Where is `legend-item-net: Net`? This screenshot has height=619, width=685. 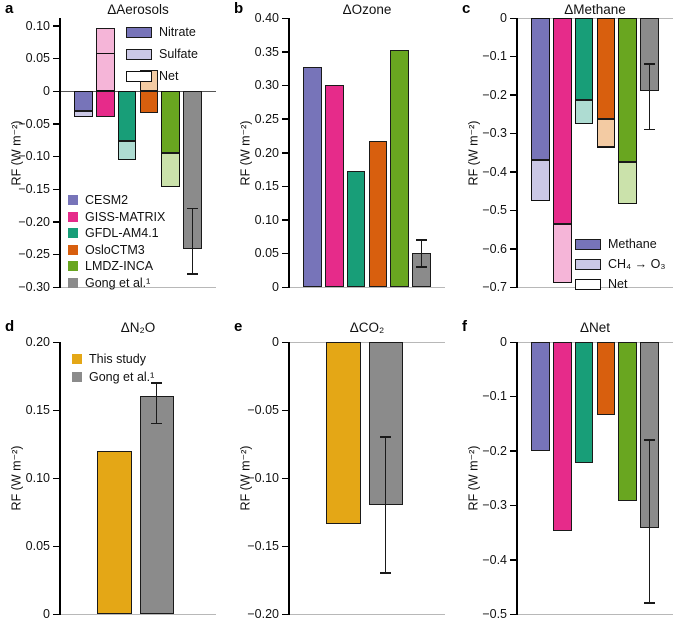 legend-item-net: Net is located at coordinates (620, 284).